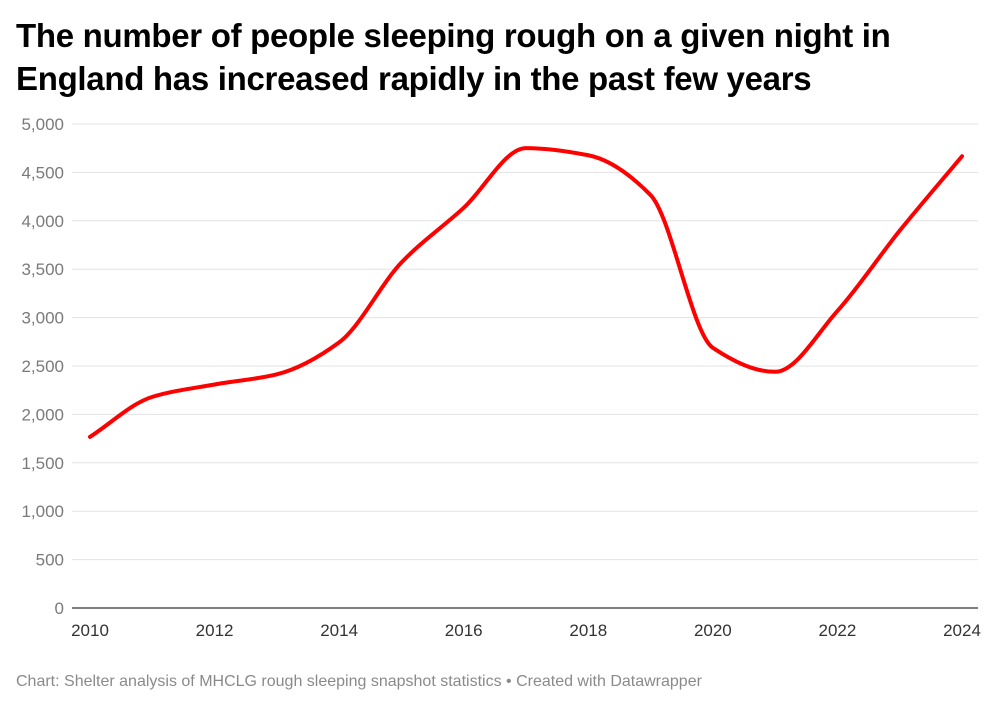 Image resolution: width=1000 pixels, height=710 pixels. I want to click on x-axis-tick-labels: 2010 2012 2014 2016 2018 2020 2022 2024, so click(526, 630).